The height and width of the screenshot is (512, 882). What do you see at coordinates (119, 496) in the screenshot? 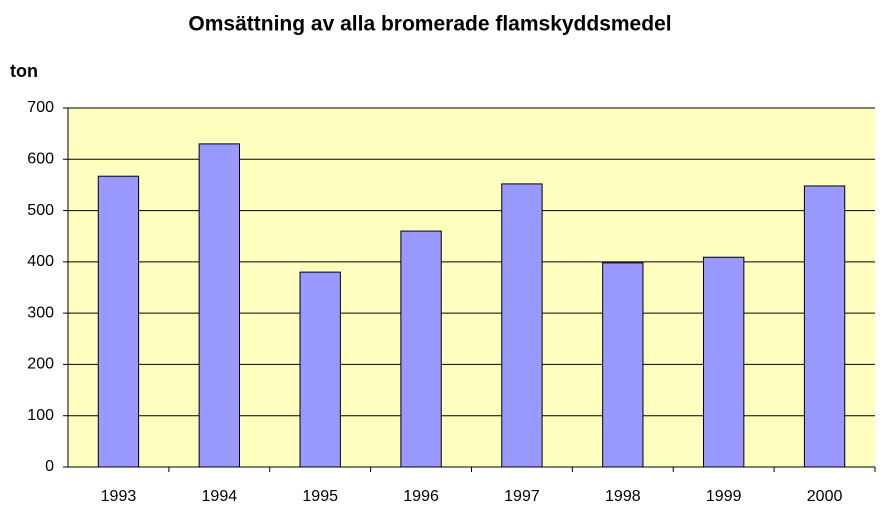
I see `x-tick-label: 1993` at bounding box center [119, 496].